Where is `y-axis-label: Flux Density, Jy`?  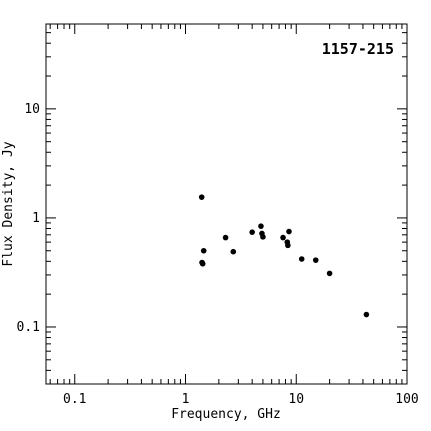 y-axis-label: Flux Density, Jy is located at coordinates (8, 203).